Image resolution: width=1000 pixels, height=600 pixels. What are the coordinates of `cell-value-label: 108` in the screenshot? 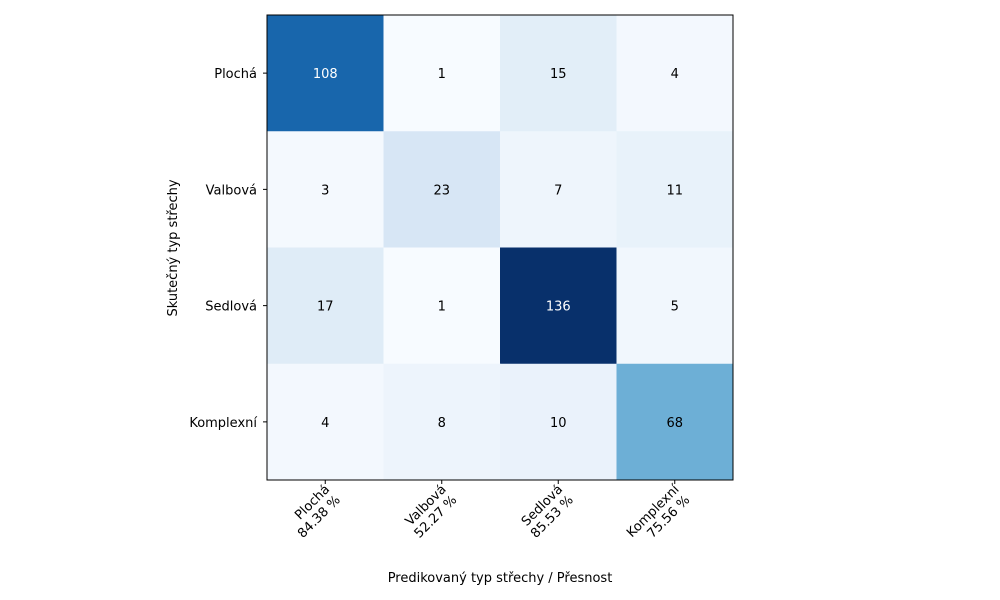 It's located at (325, 74).